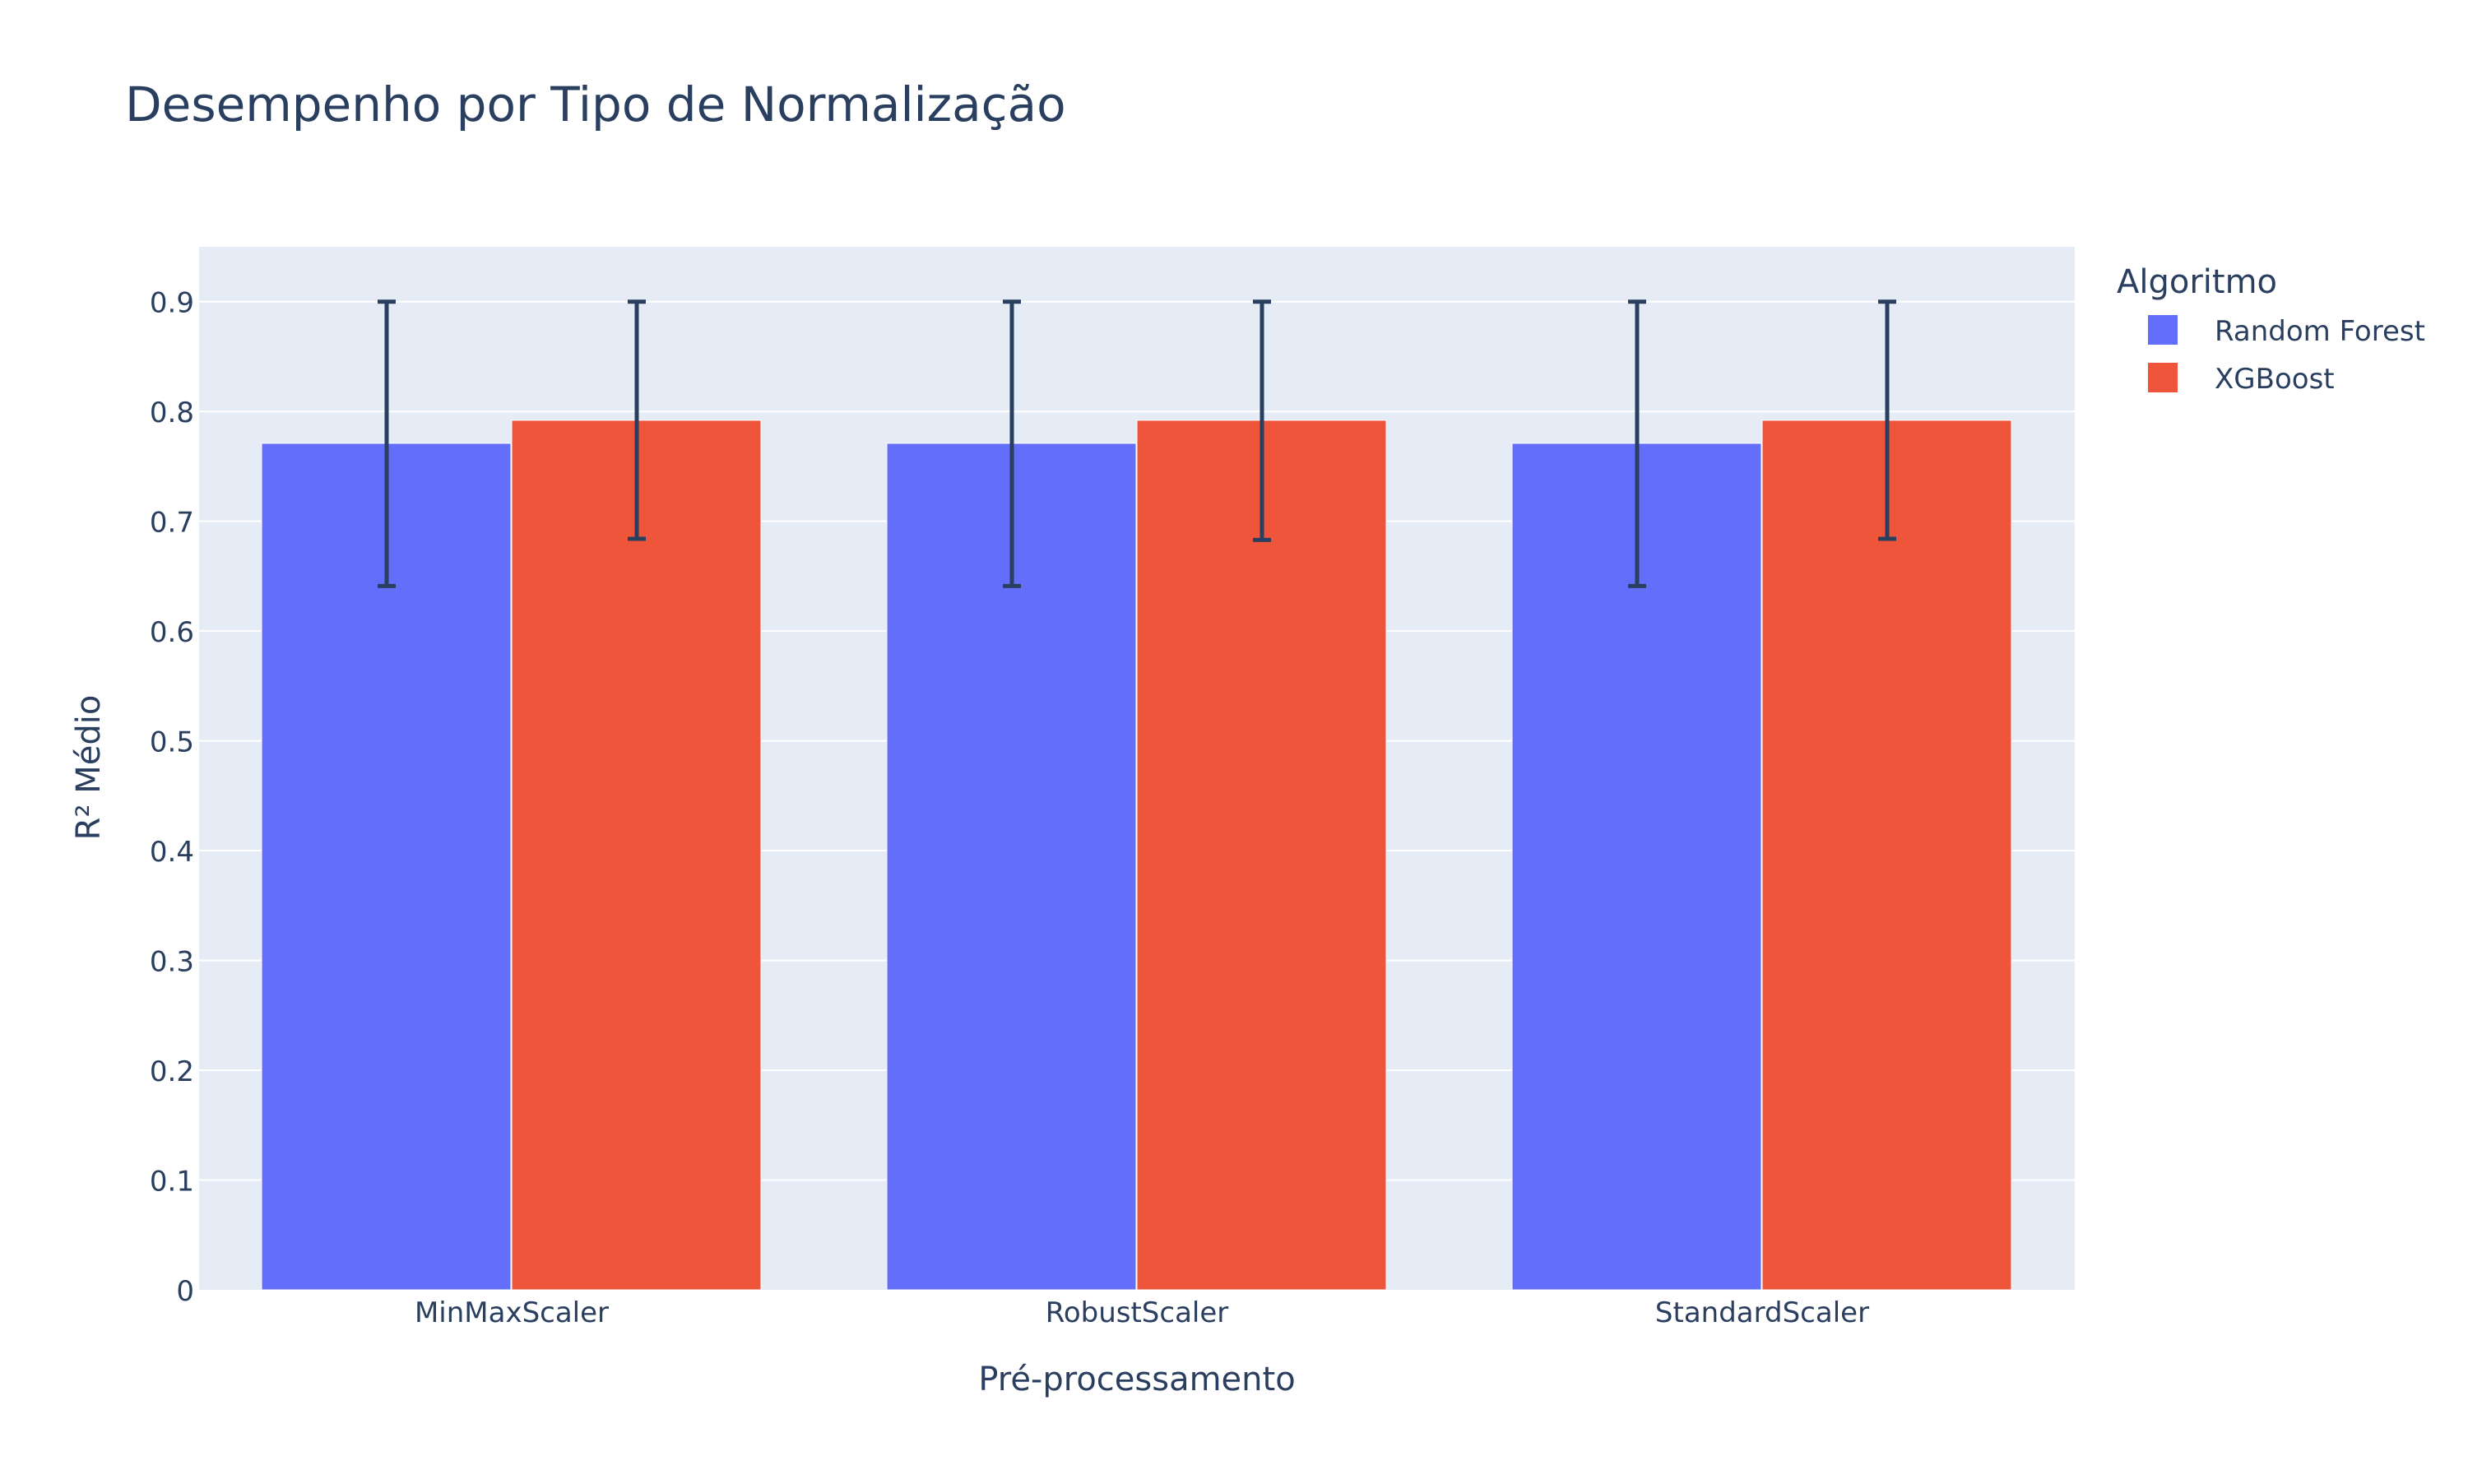  What do you see at coordinates (2275, 379) in the screenshot?
I see `legend-label: XGBoost` at bounding box center [2275, 379].